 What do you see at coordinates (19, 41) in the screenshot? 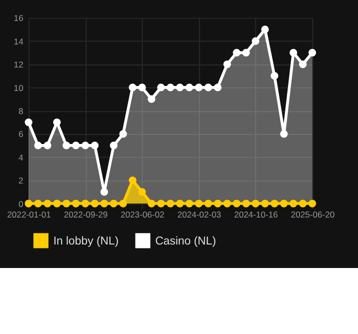
I see `y-tick-label: 14` at bounding box center [19, 41].